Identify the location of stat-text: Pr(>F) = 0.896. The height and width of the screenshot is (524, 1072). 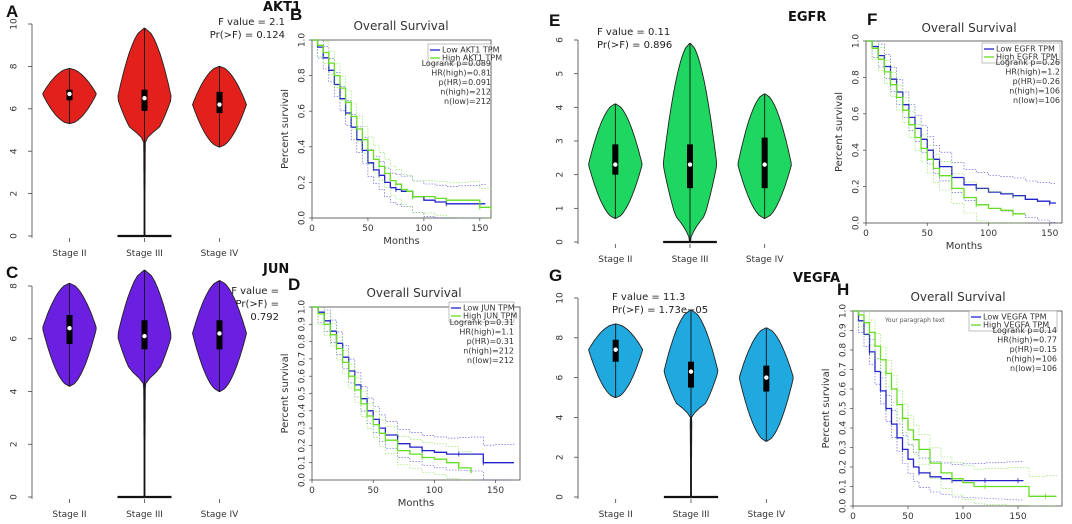
(634, 45).